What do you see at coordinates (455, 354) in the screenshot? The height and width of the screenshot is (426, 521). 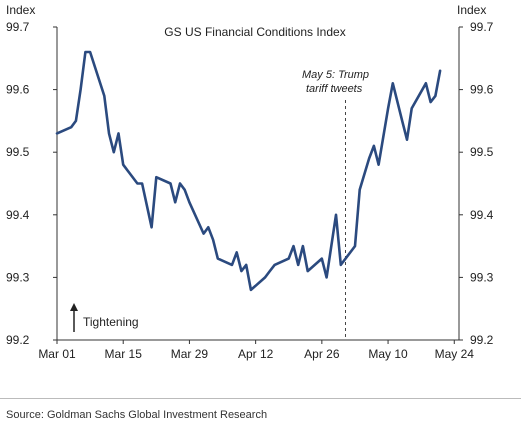 I see `x-tick-label: May 24` at bounding box center [455, 354].